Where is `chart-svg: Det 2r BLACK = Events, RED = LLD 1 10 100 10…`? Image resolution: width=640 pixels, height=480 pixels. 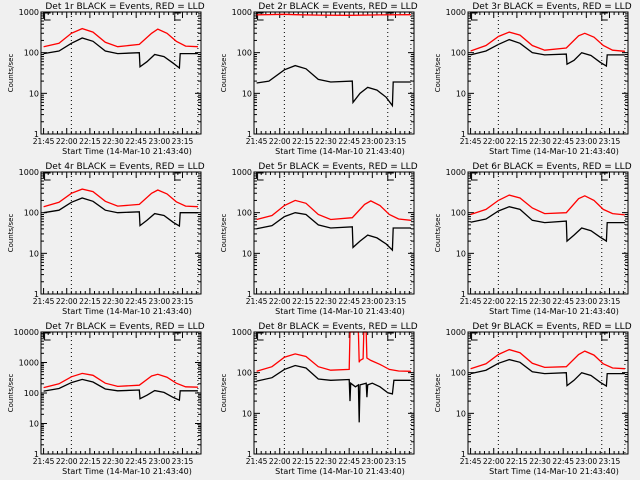
chart-svg: Det 2r BLACK = Events, RED = LLD 1 10 100 10… is located at coordinates (319, 79).